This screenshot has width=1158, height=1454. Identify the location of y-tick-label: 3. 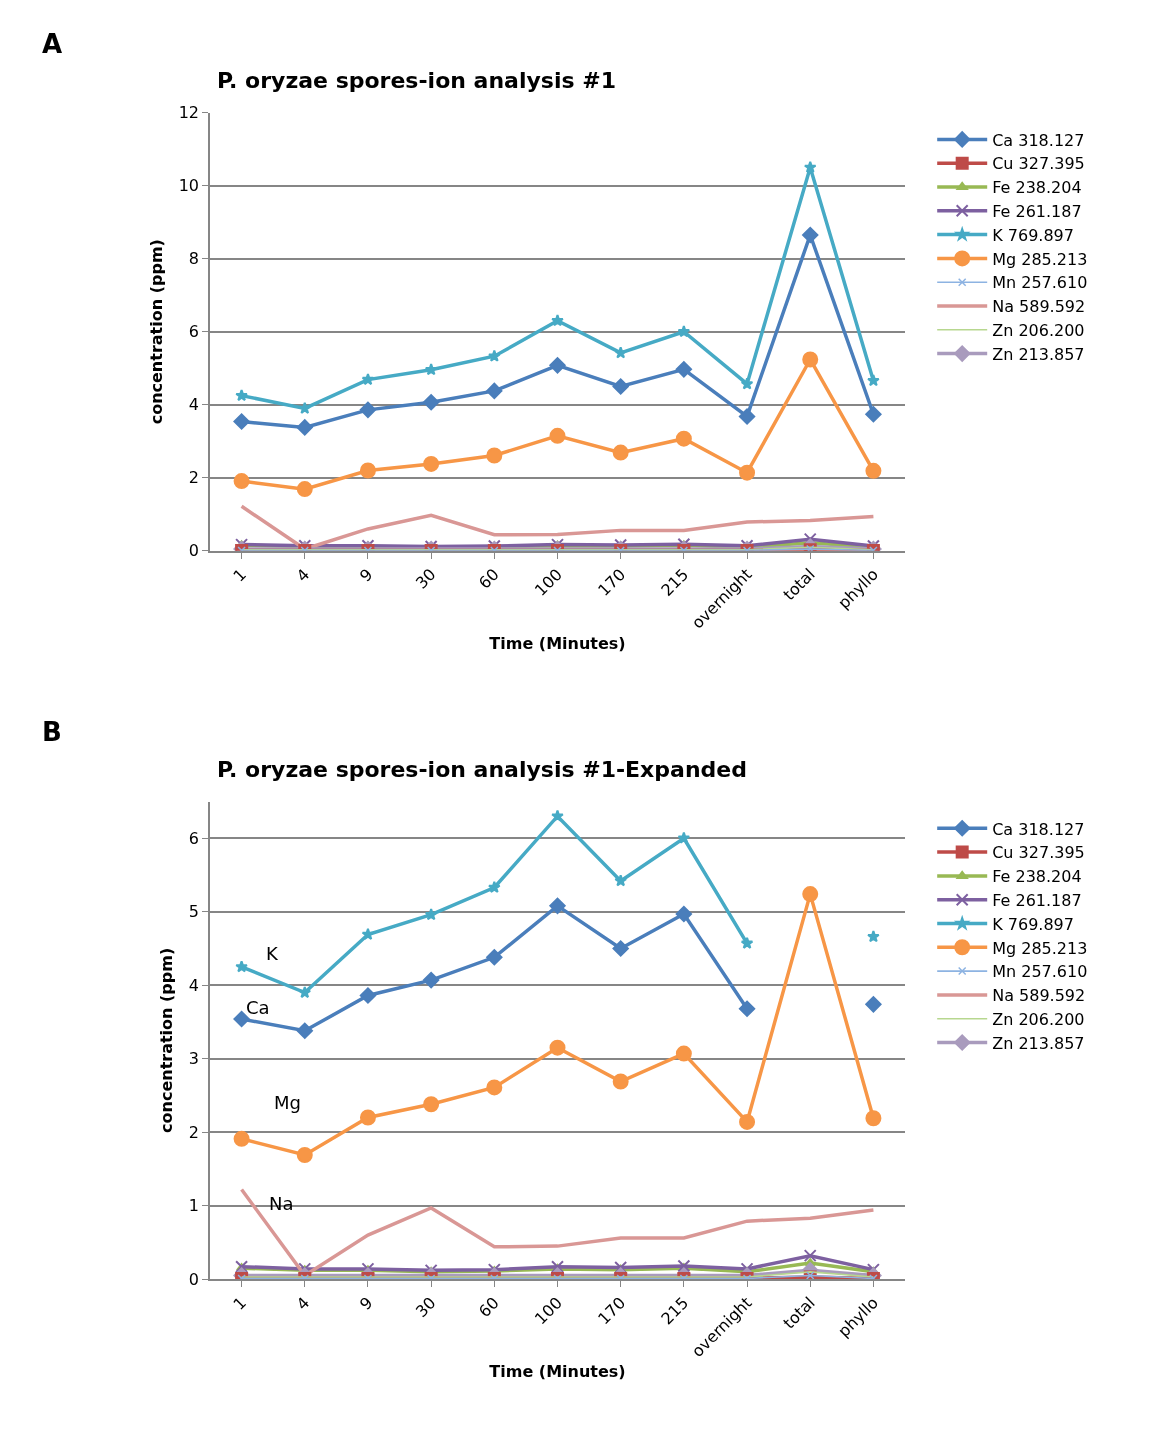
(194, 1059).